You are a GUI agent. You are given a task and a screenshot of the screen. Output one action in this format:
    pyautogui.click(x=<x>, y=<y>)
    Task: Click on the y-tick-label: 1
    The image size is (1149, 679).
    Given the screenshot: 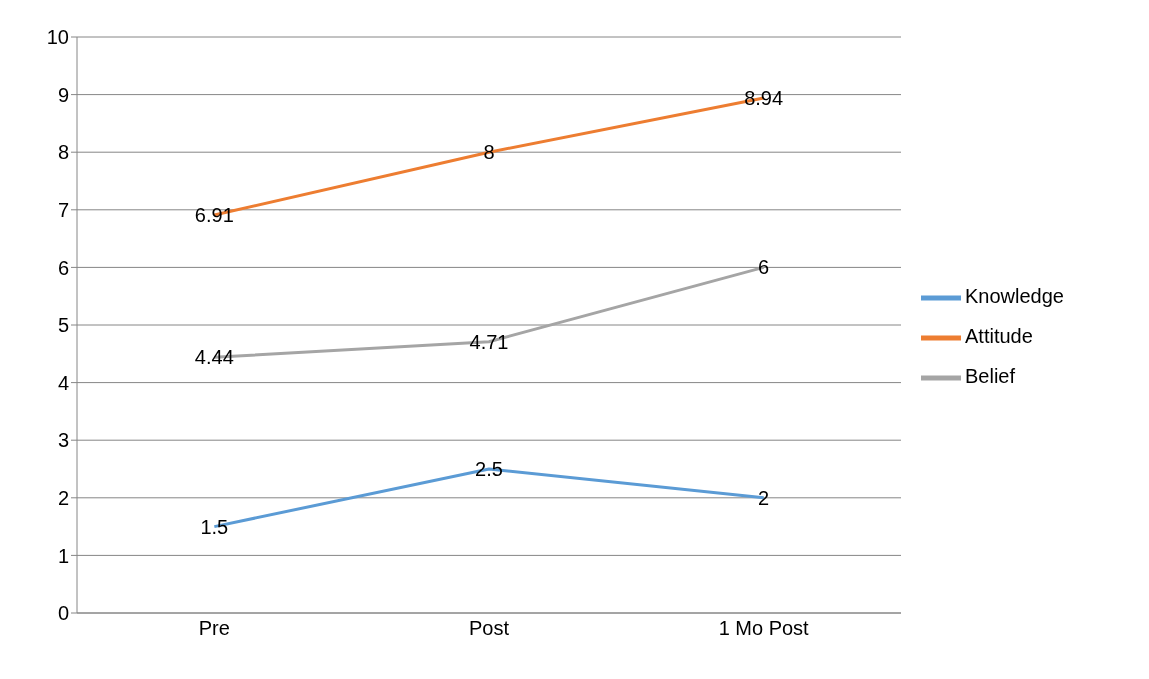 What is the action you would take?
    pyautogui.click(x=63, y=555)
    